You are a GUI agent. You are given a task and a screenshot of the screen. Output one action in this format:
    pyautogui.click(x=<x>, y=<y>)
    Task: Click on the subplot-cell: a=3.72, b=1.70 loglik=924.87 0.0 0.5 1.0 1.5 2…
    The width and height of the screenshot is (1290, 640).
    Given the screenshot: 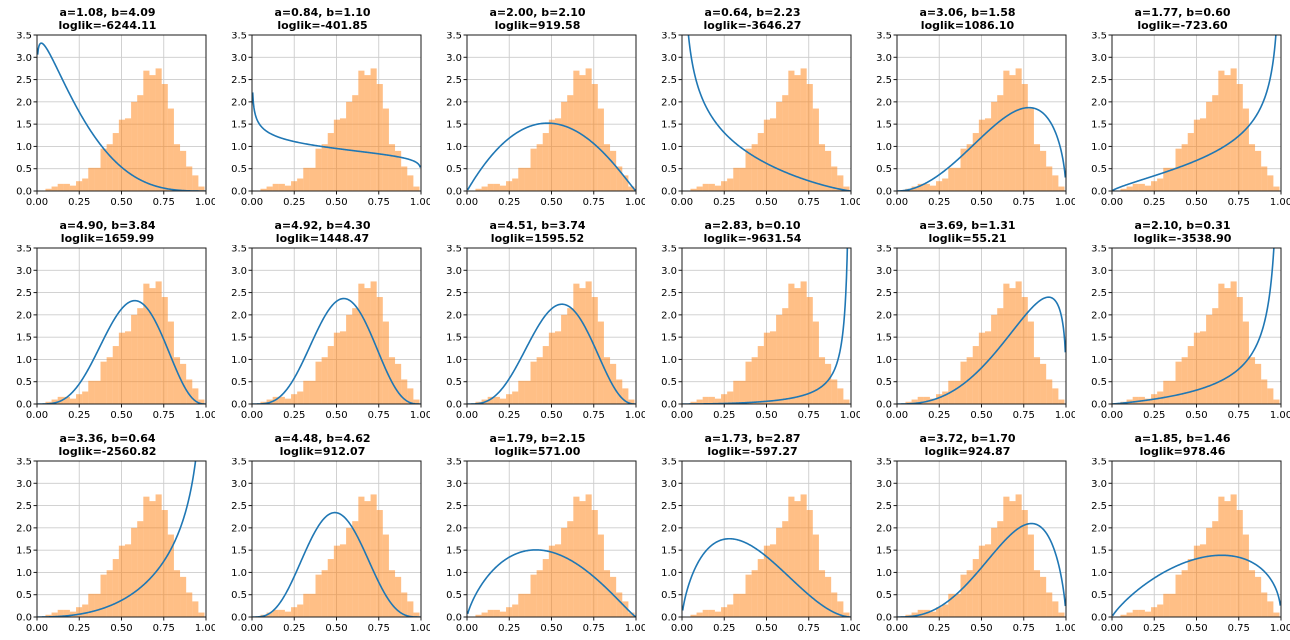 What is the action you would take?
    pyautogui.click(x=967, y=532)
    